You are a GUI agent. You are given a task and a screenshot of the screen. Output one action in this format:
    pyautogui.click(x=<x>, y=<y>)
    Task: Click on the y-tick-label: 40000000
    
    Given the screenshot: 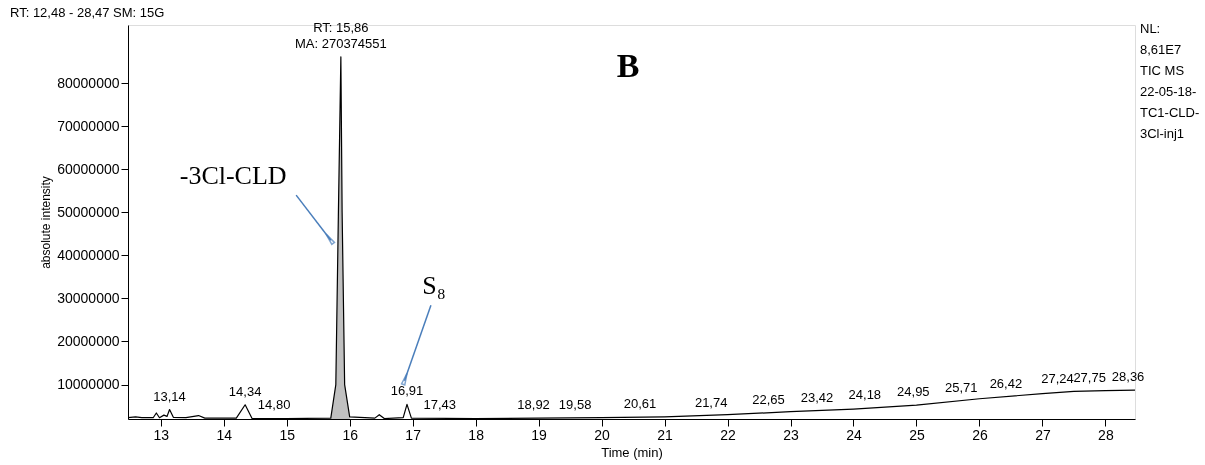 What is the action you would take?
    pyautogui.click(x=88, y=254)
    